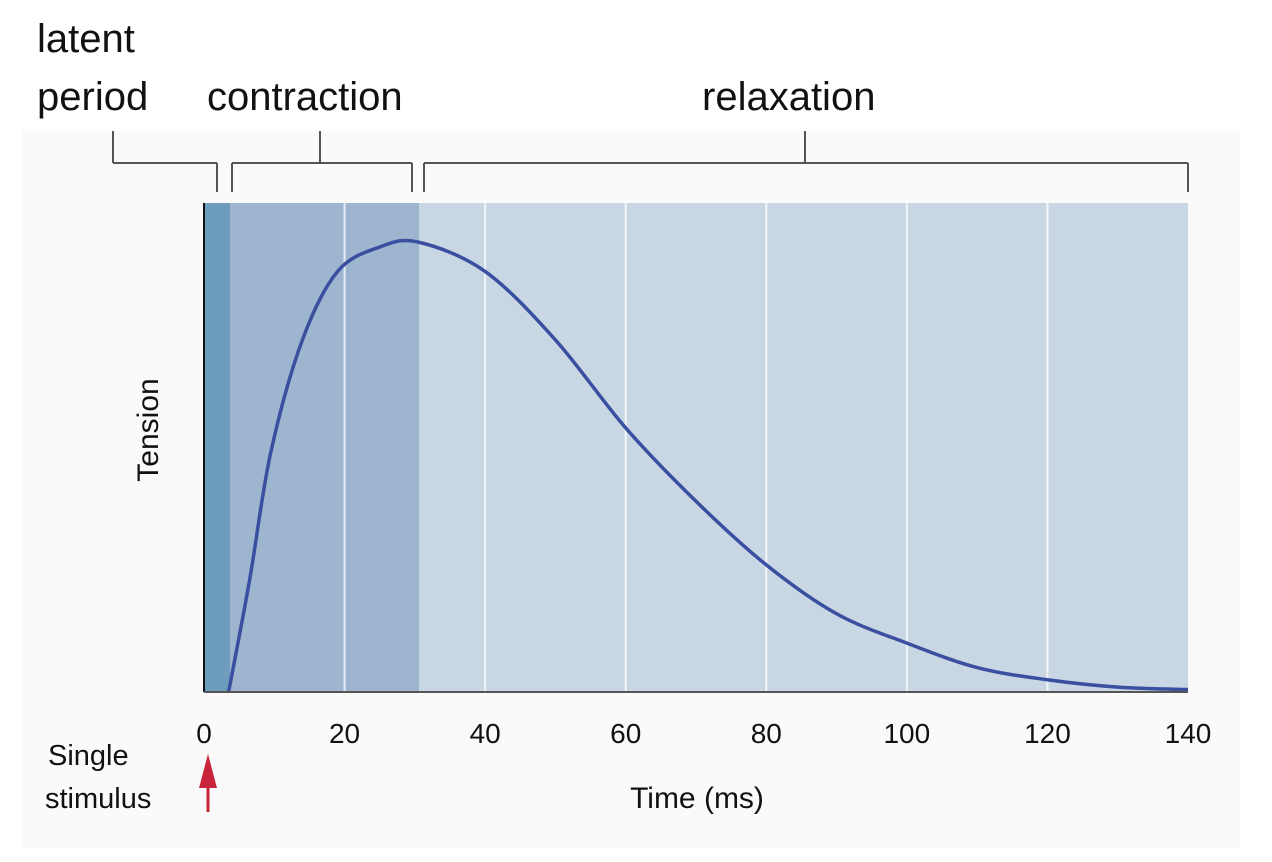 The image size is (1272, 862). I want to click on stimulus-label-line2: stimulus, so click(98, 799).